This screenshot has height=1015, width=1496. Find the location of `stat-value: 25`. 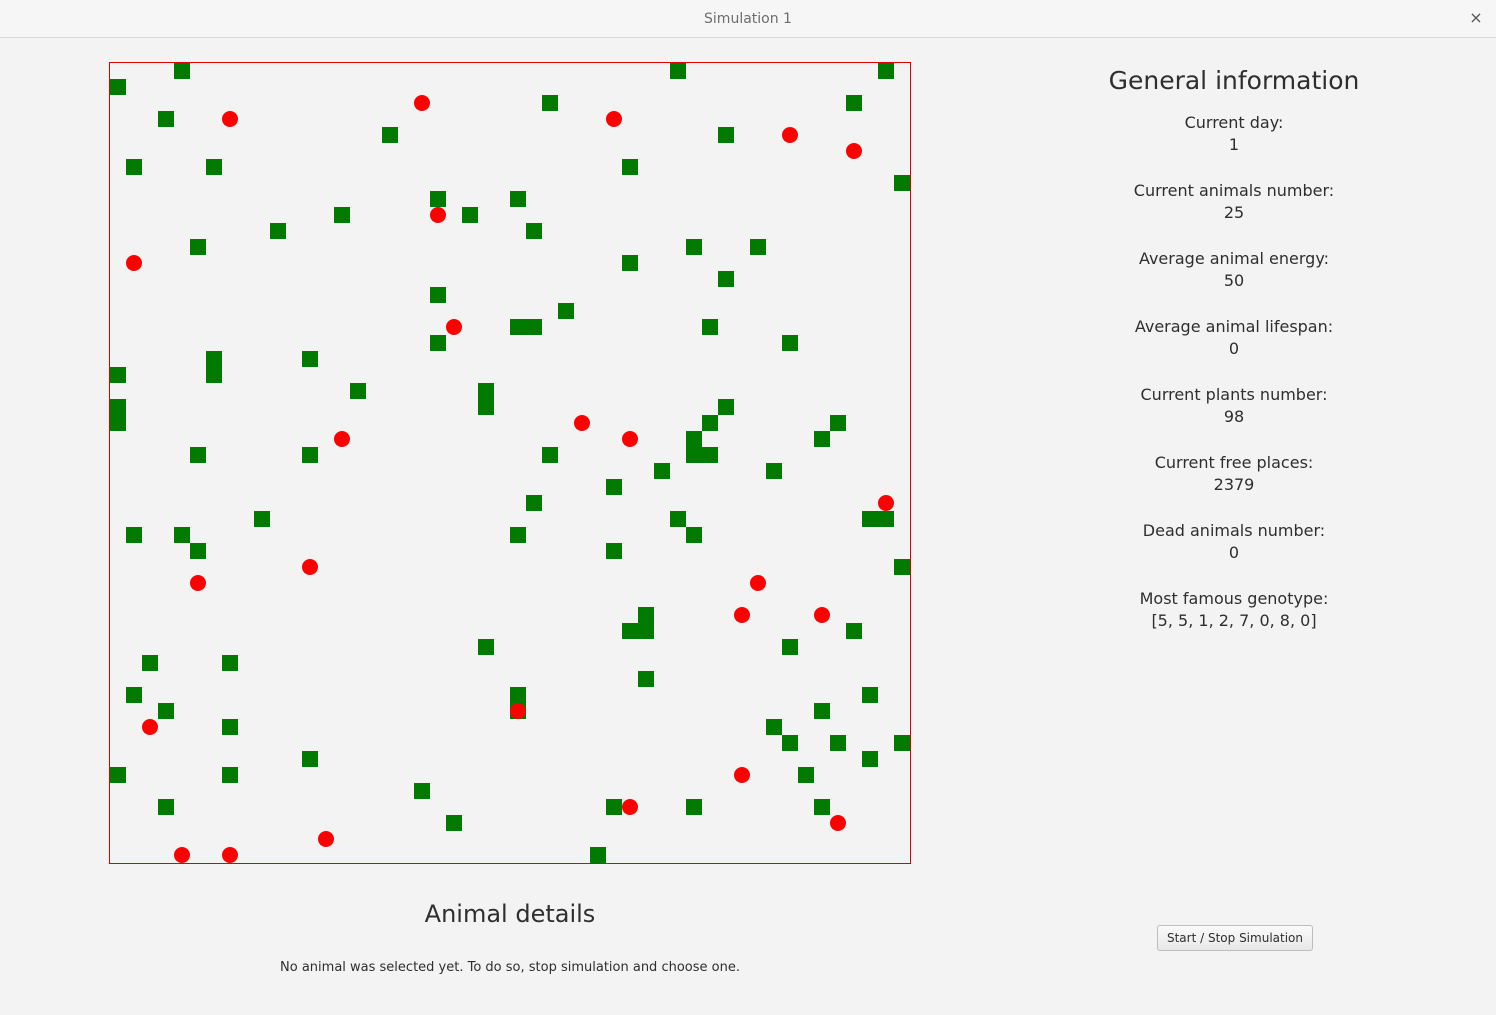

stat-value: 25 is located at coordinates (1234, 212).